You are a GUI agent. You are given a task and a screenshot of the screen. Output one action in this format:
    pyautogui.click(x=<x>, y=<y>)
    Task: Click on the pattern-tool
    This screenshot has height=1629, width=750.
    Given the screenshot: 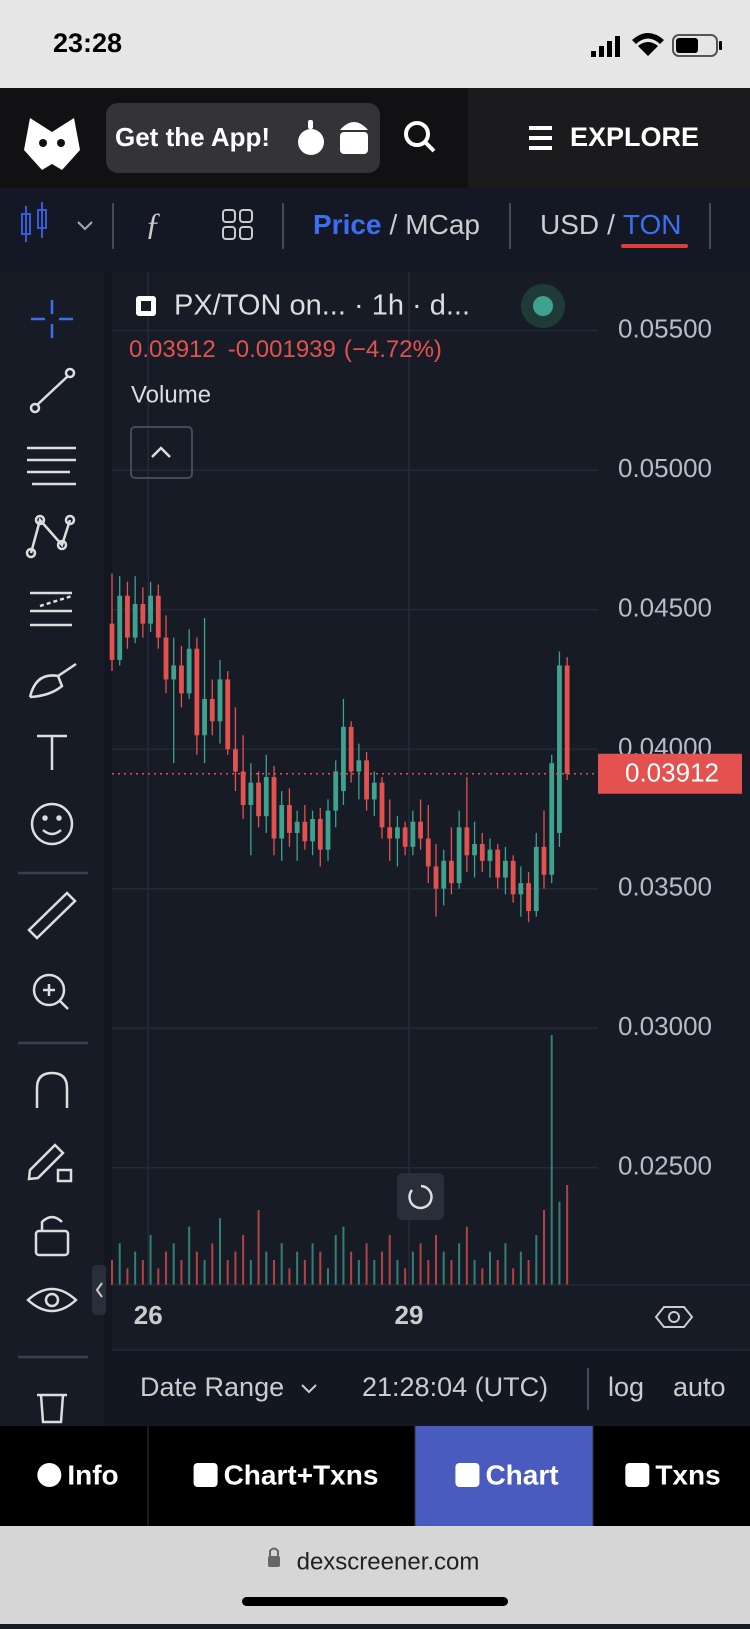 What is the action you would take?
    pyautogui.click(x=50, y=536)
    